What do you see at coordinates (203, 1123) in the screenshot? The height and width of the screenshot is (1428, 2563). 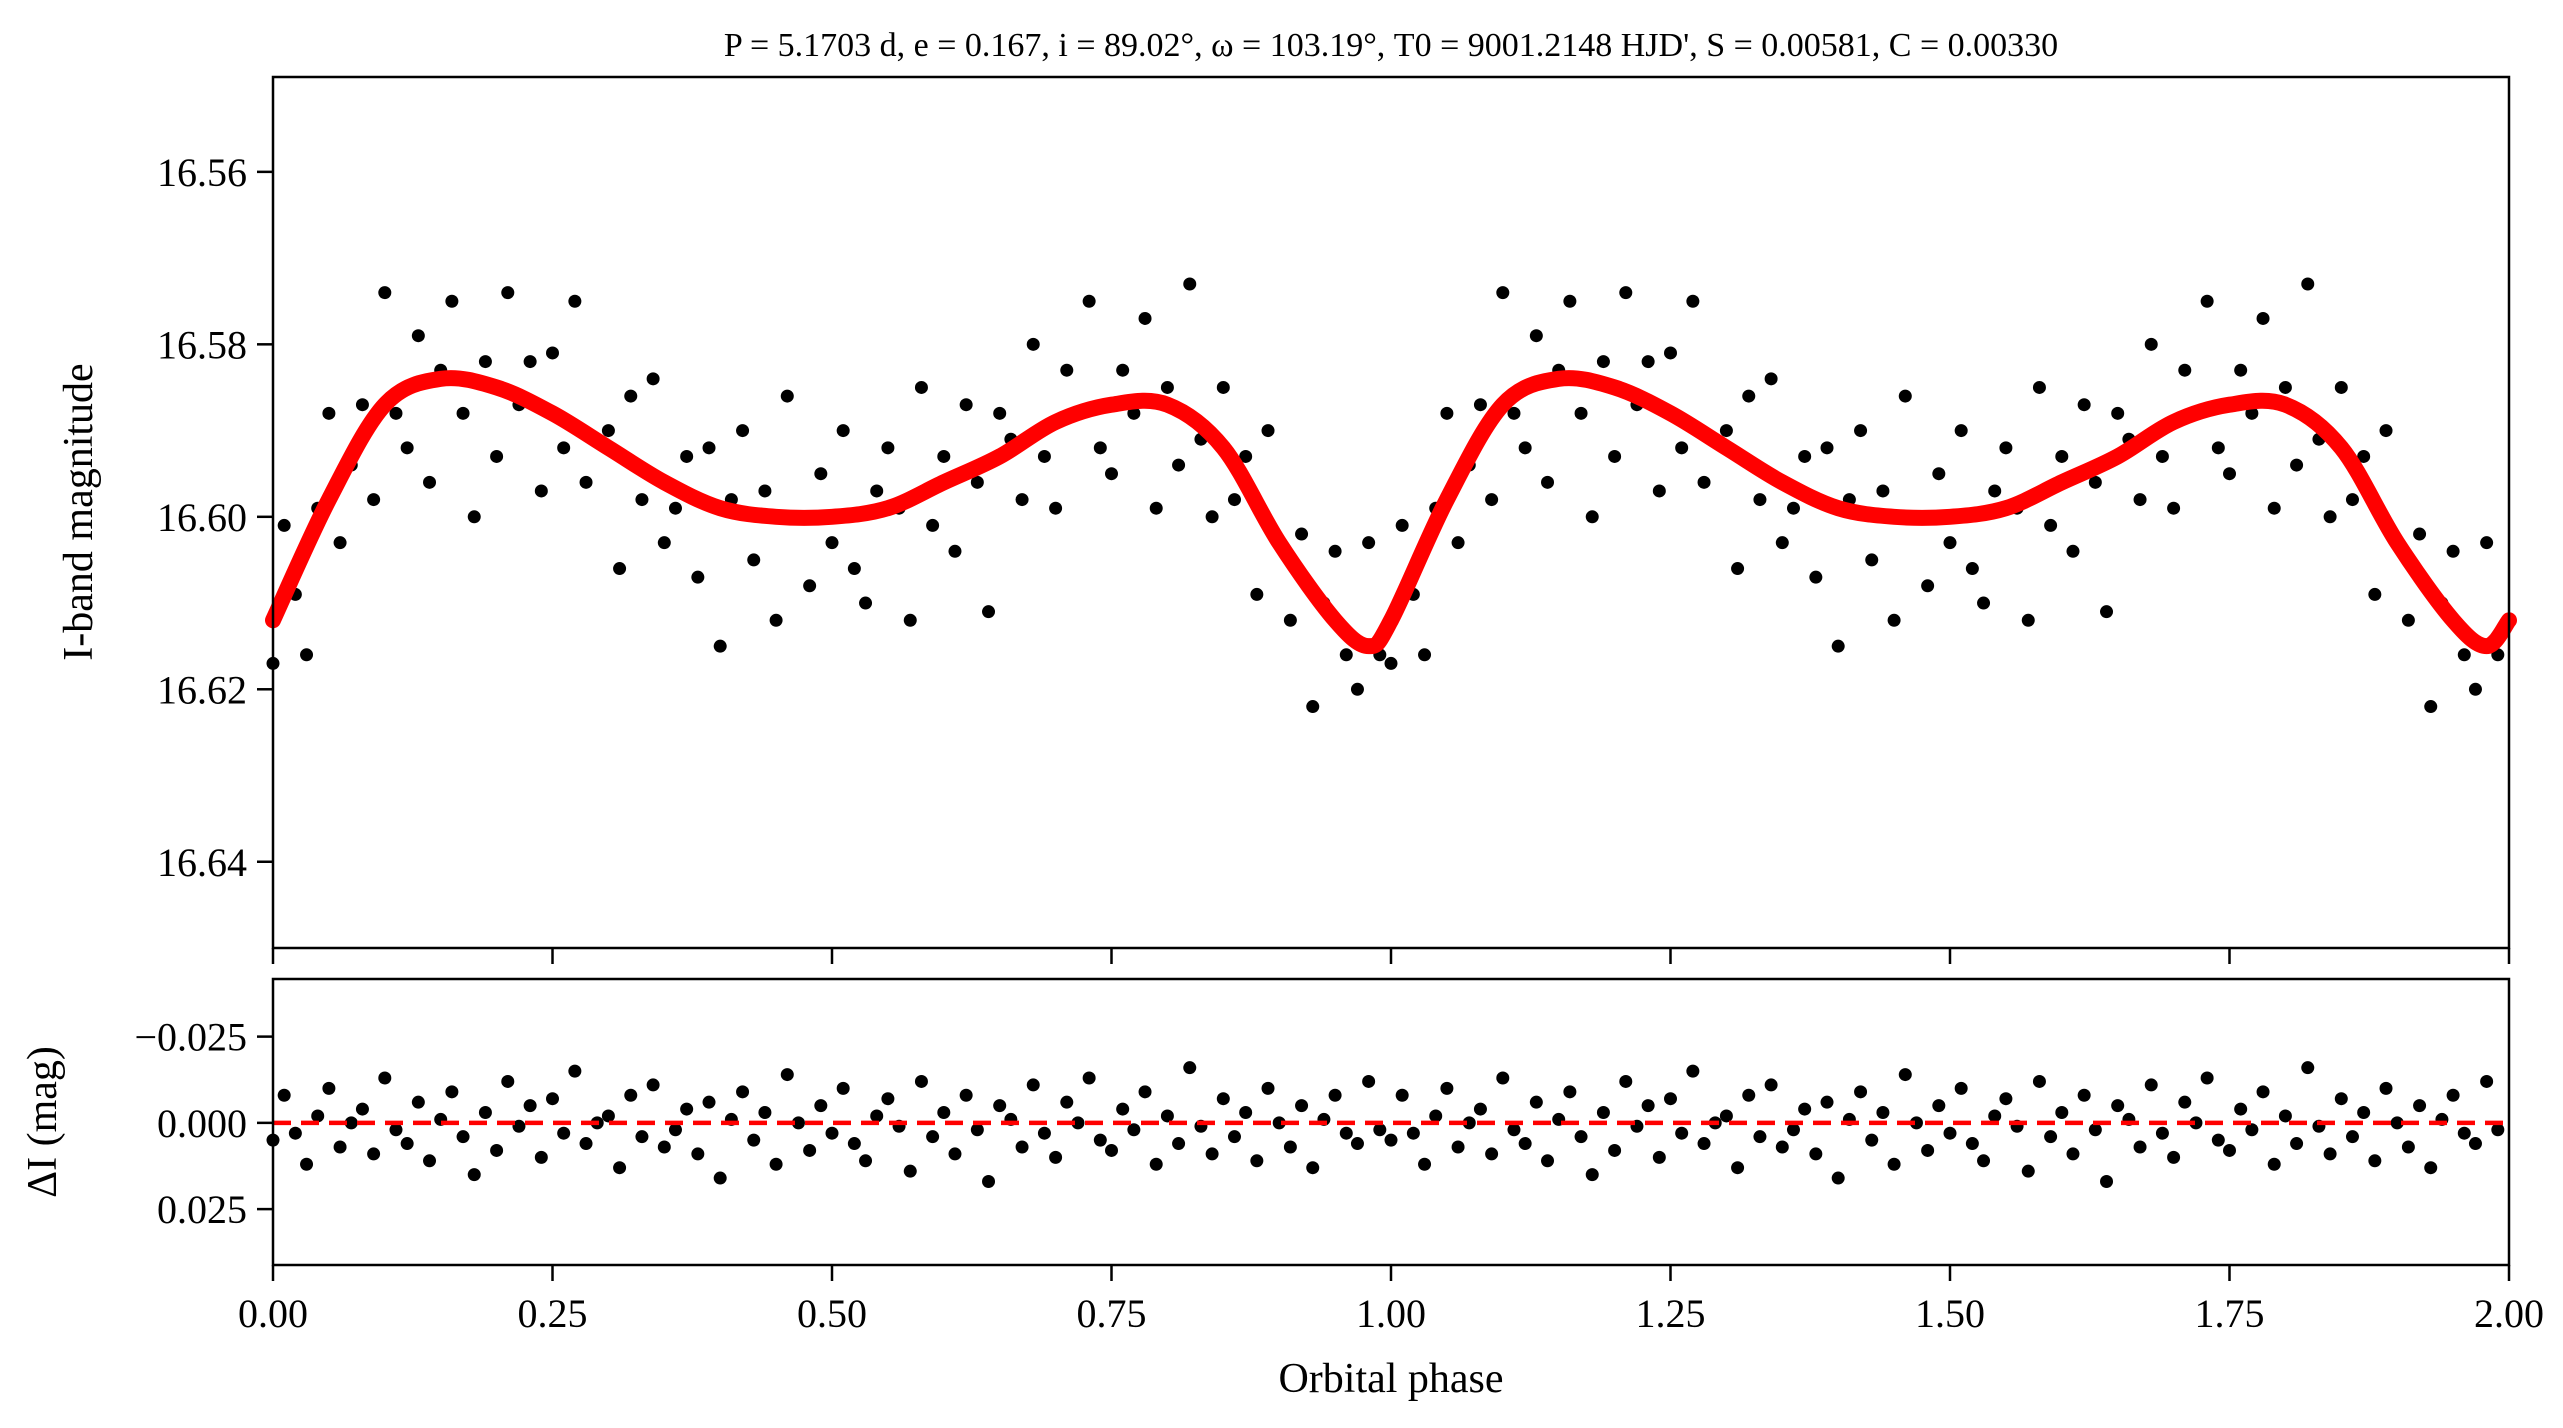 I see `lower-y-axis: −0.025 0.000 0.025` at bounding box center [203, 1123].